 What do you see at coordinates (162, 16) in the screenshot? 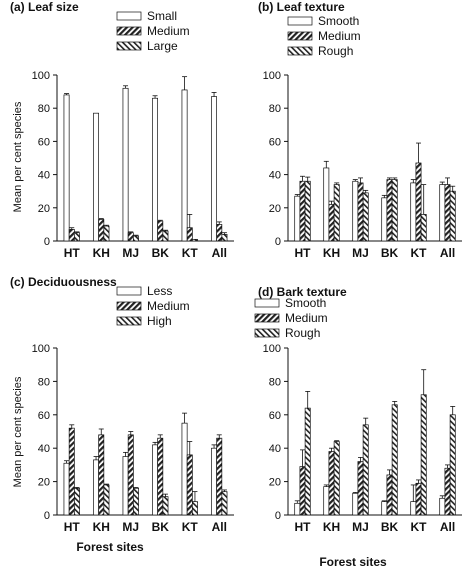
I see `legend-label: Small` at bounding box center [162, 16].